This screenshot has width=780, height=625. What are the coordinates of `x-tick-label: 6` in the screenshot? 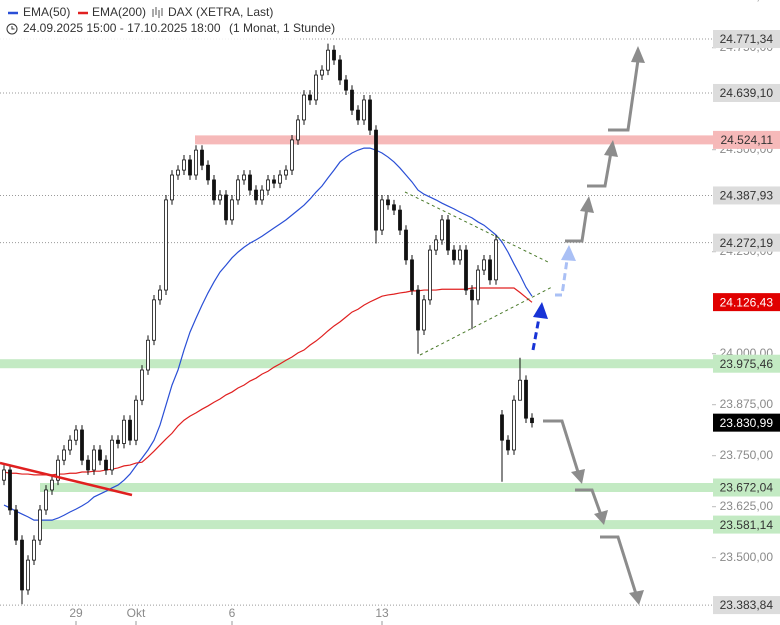 It's located at (232, 613).